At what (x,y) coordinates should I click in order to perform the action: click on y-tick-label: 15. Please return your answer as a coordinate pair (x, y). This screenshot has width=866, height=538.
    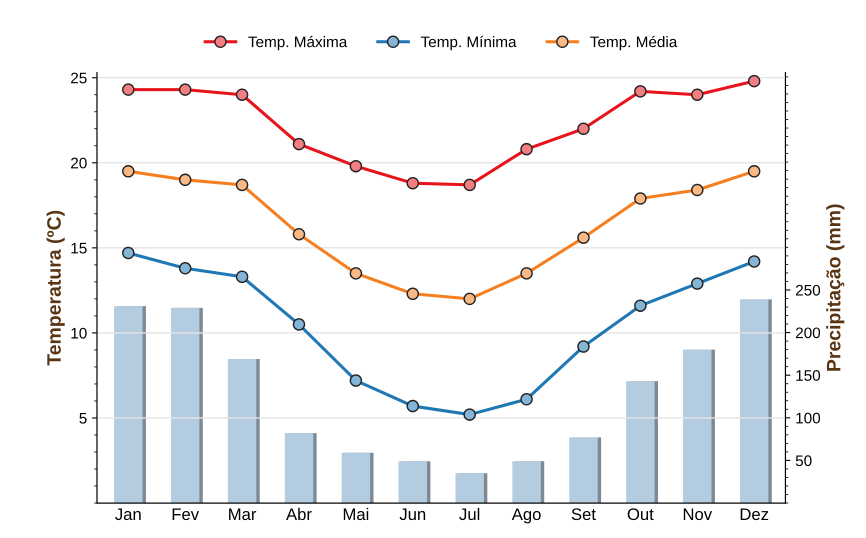
    Looking at the image, I should click on (79, 248).